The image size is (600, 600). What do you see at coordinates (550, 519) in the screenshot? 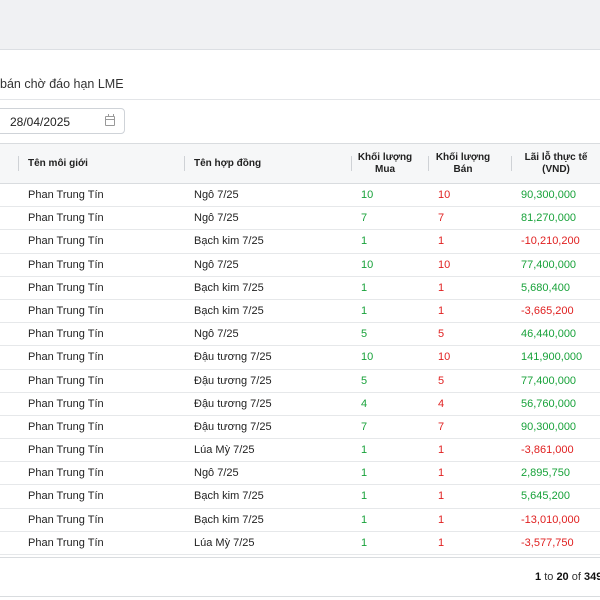
I see `realized-pnl-cell: -13,010,000` at bounding box center [550, 519].